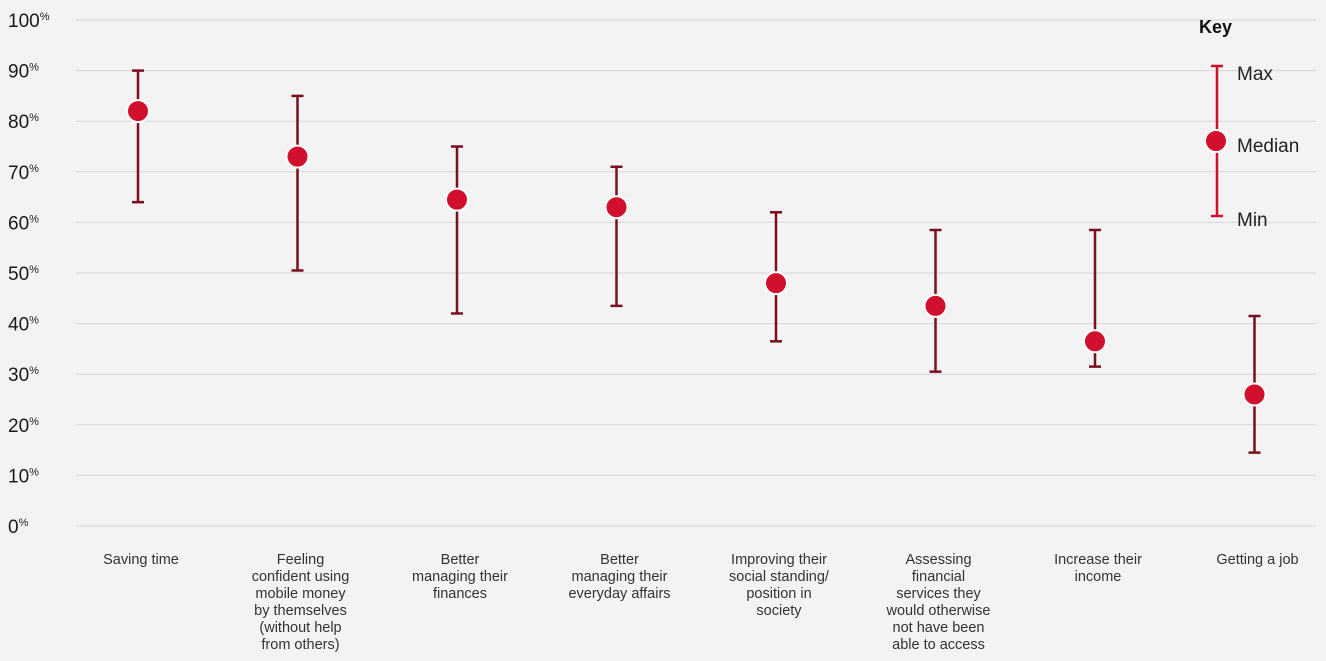  I want to click on y-axis: 0% 10% 20% 30% 40% 50% 60% 70% 80% 90% 100%, so click(29, 274).